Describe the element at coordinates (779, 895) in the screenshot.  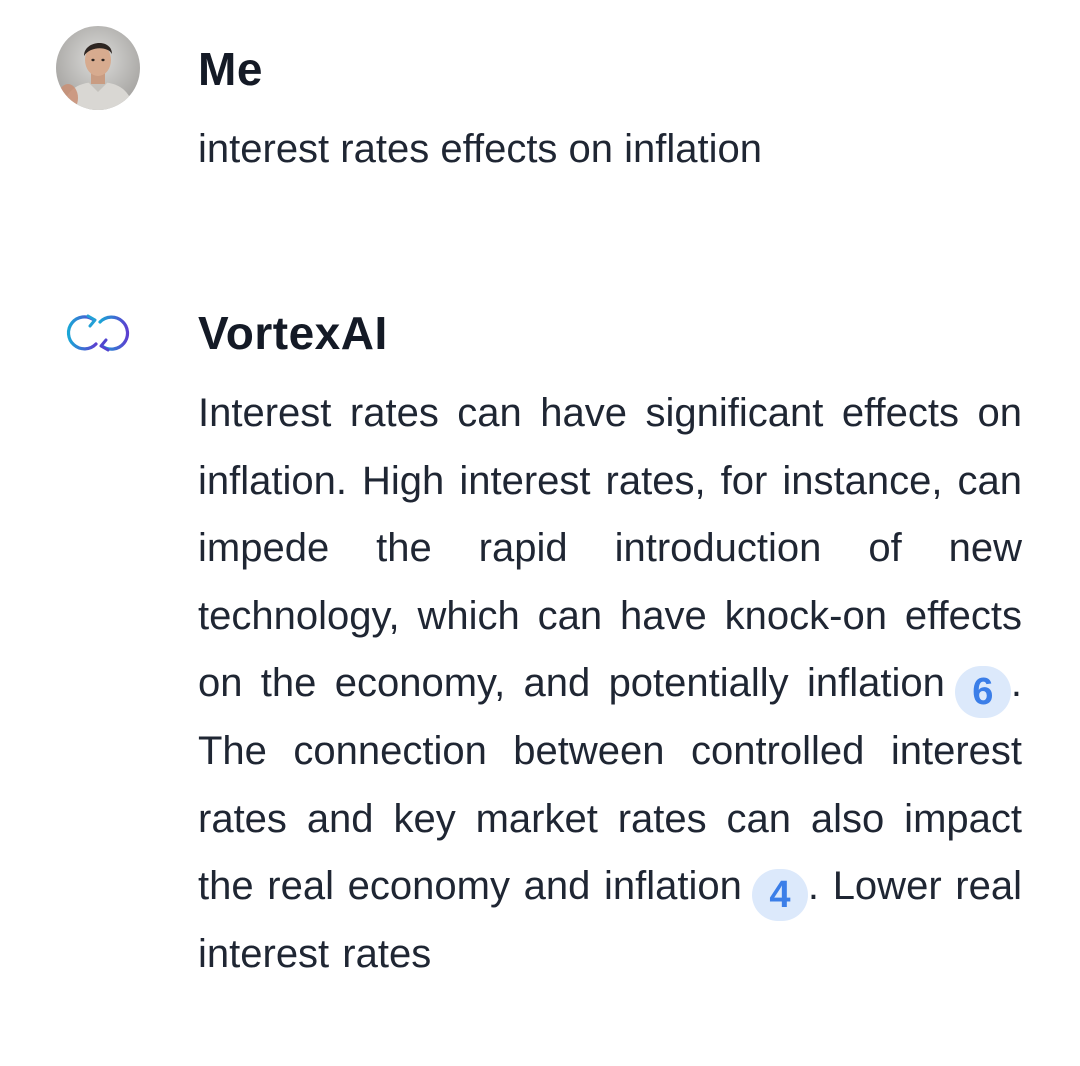
I see `citation-badge: 4` at that location.